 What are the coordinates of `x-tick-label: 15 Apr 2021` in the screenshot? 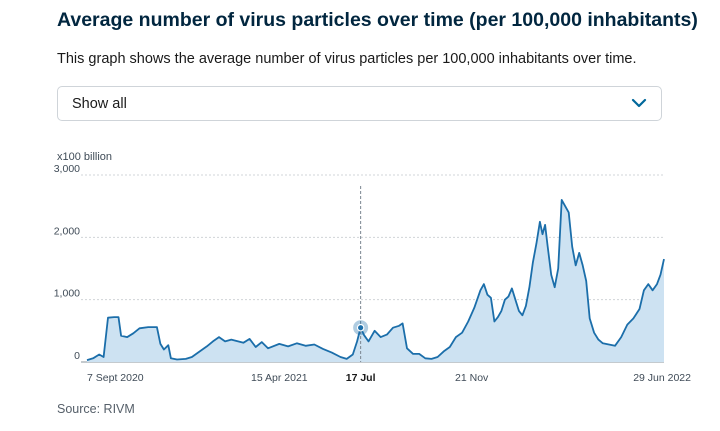 It's located at (279, 378).